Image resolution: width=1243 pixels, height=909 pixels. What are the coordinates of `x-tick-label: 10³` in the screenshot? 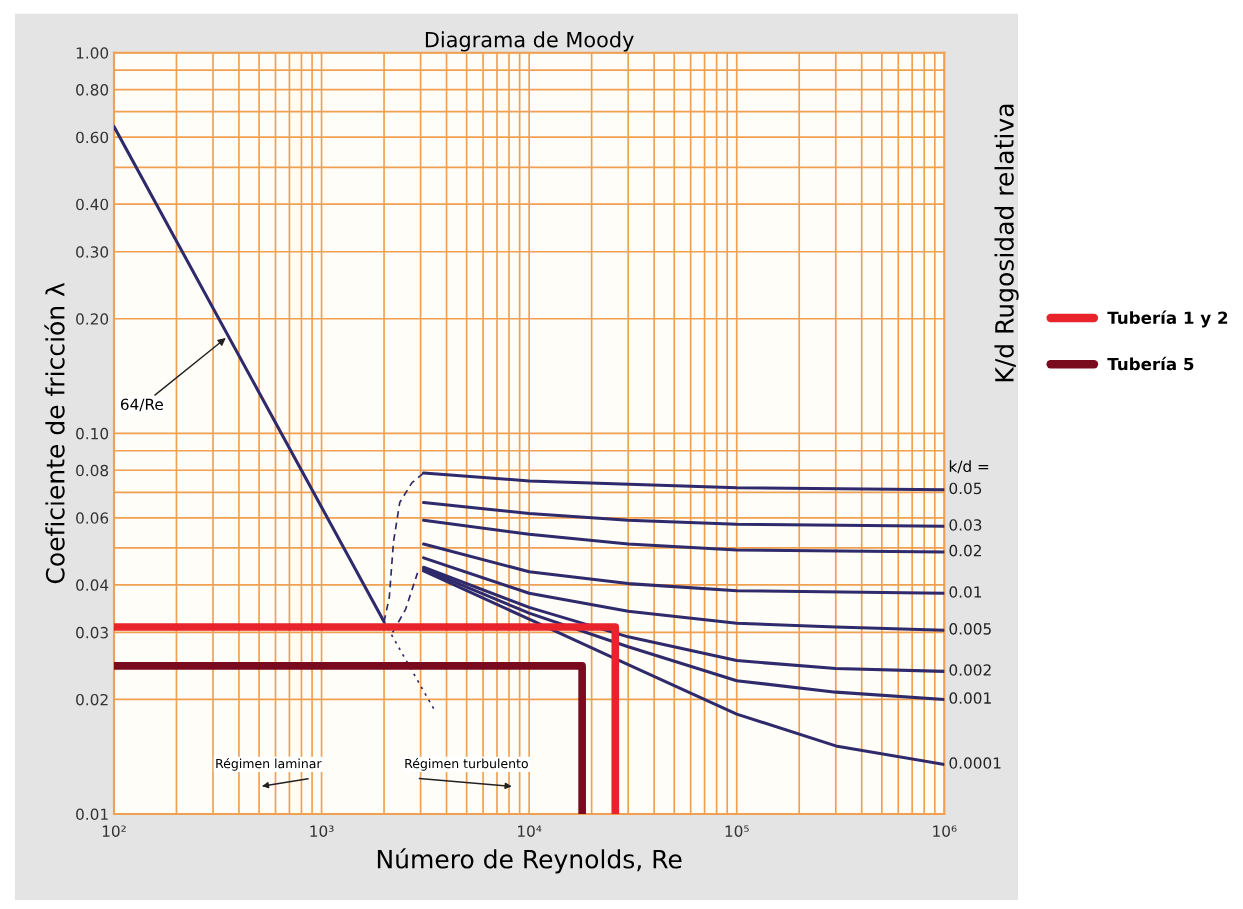 It's located at (322, 831).